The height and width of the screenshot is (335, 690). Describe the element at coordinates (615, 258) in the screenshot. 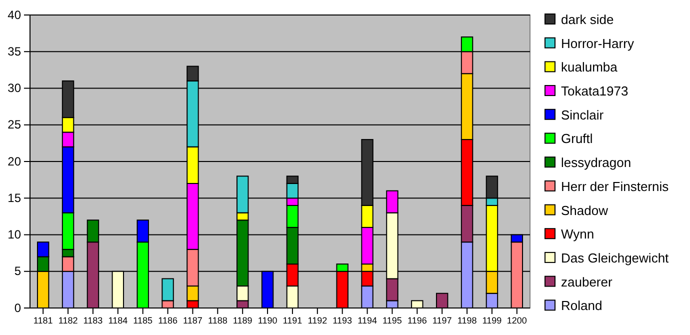

I see `legend-label: Das Gleichgewicht` at that location.